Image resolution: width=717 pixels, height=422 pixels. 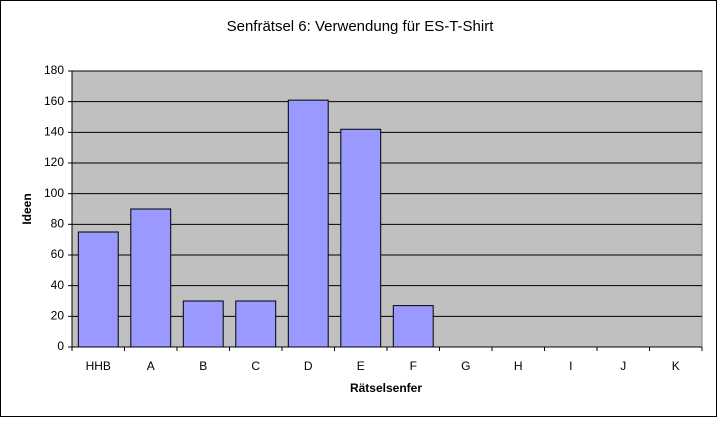 What do you see at coordinates (465, 366) in the screenshot?
I see `x-tick-label: G` at bounding box center [465, 366].